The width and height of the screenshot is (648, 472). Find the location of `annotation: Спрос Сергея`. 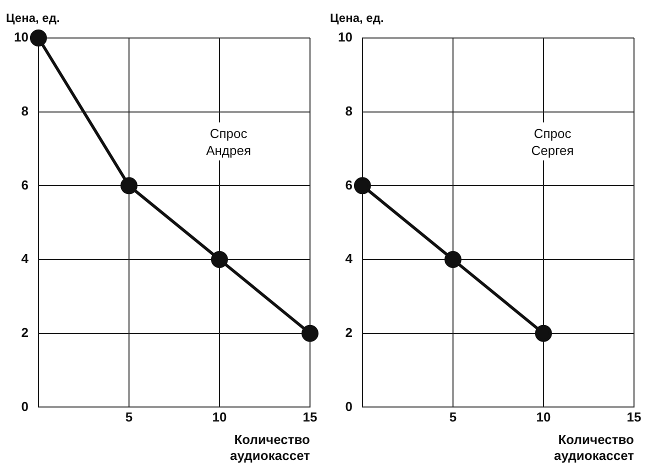

annotation: Спрос Сергея is located at coordinates (552, 142).